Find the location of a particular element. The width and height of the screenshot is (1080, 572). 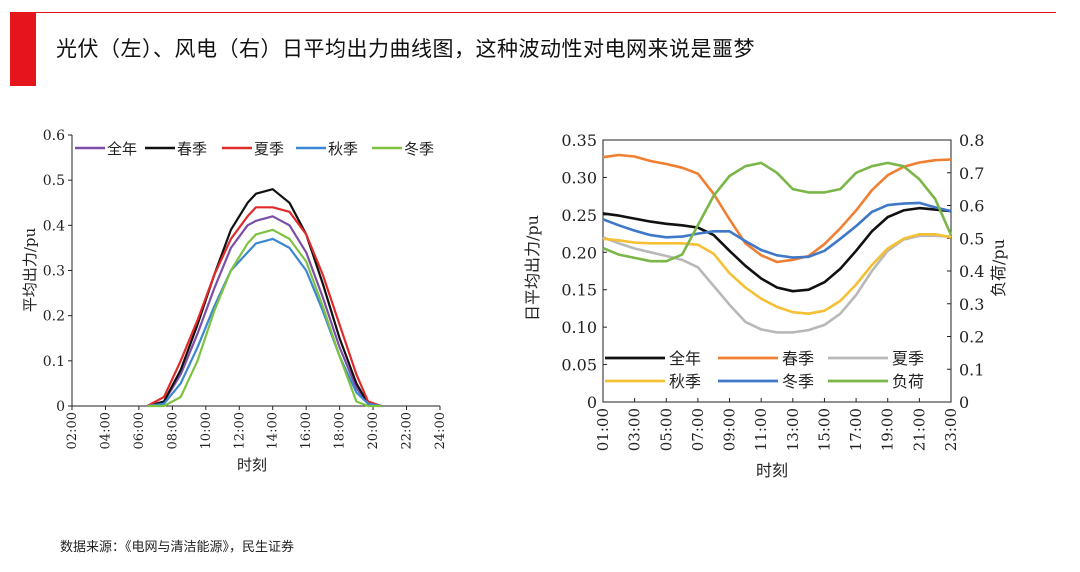

x-tick-label: 13:00 is located at coordinates (793, 429).